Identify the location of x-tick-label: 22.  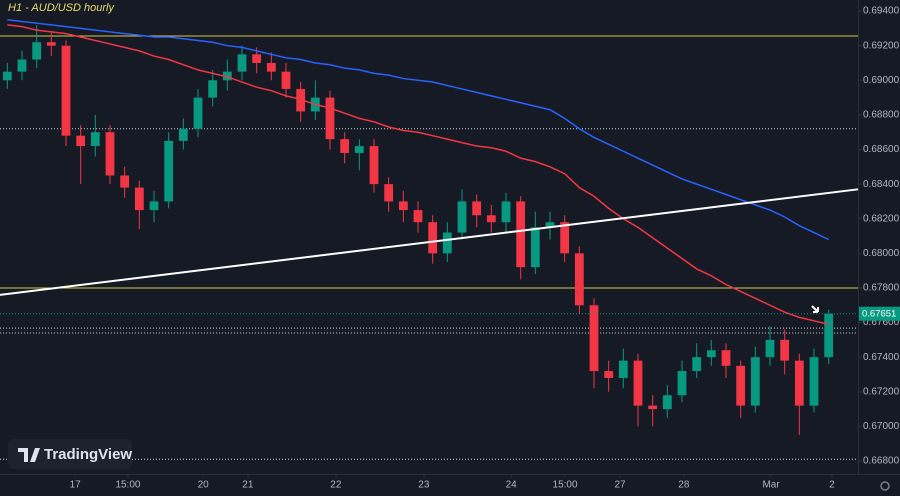
(336, 485).